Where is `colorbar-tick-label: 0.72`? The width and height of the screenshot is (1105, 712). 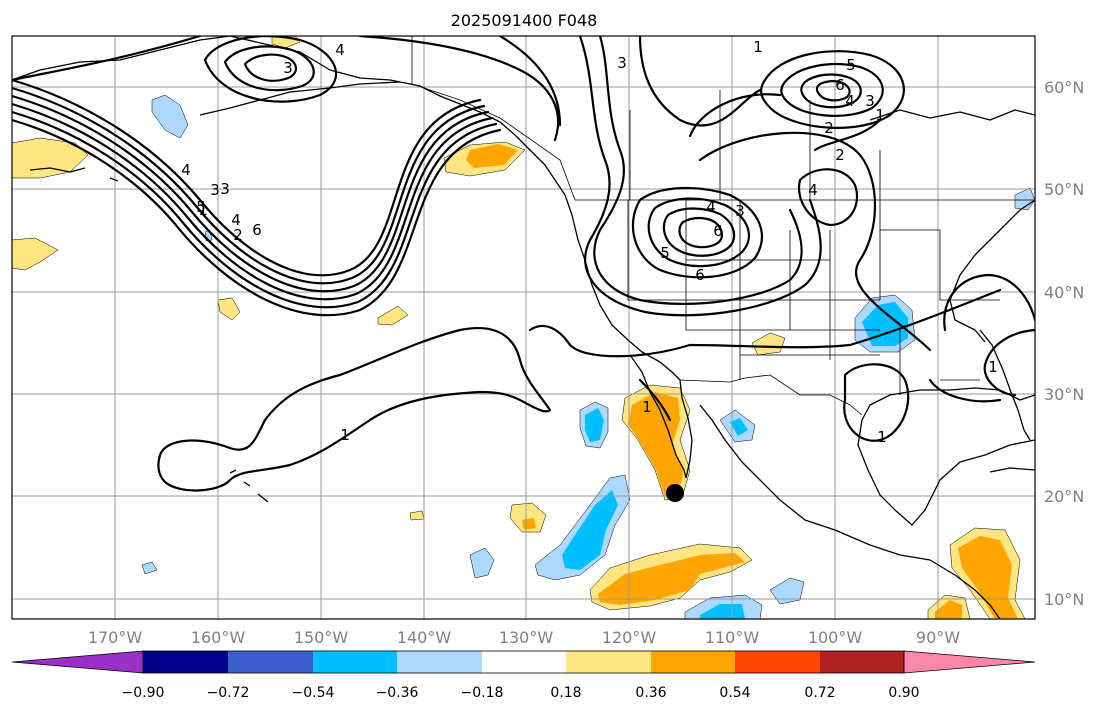
colorbar-tick-label: 0.72 is located at coordinates (819, 693).